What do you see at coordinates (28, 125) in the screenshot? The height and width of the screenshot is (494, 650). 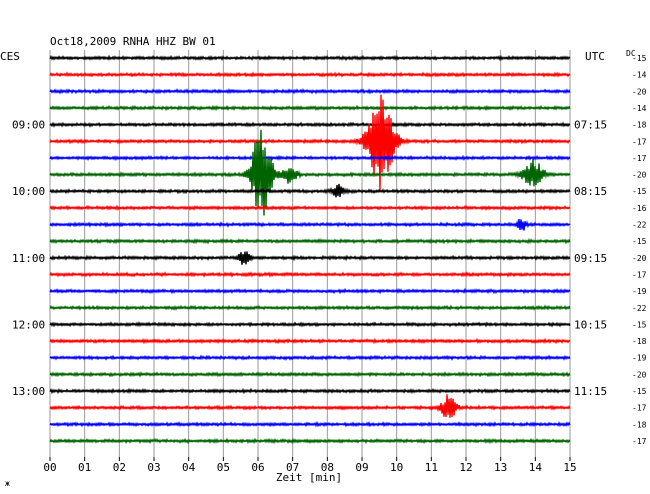 I see `left-time-label: 09:00` at bounding box center [28, 125].